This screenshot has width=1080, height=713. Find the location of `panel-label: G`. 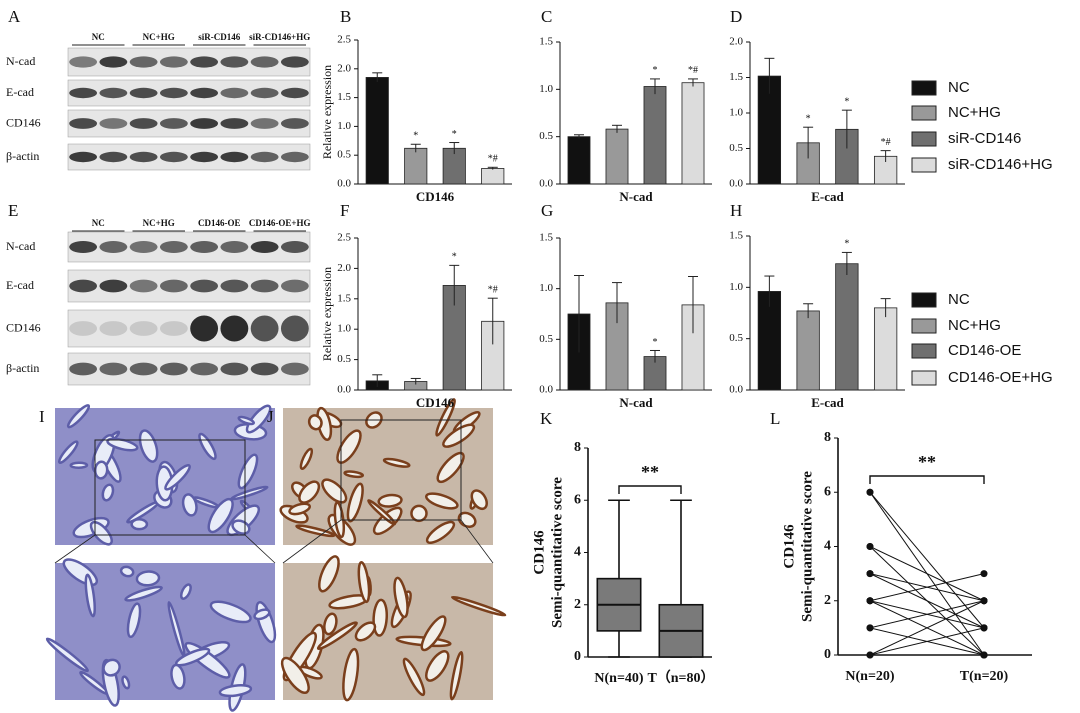

panel-label: G is located at coordinates (547, 210).